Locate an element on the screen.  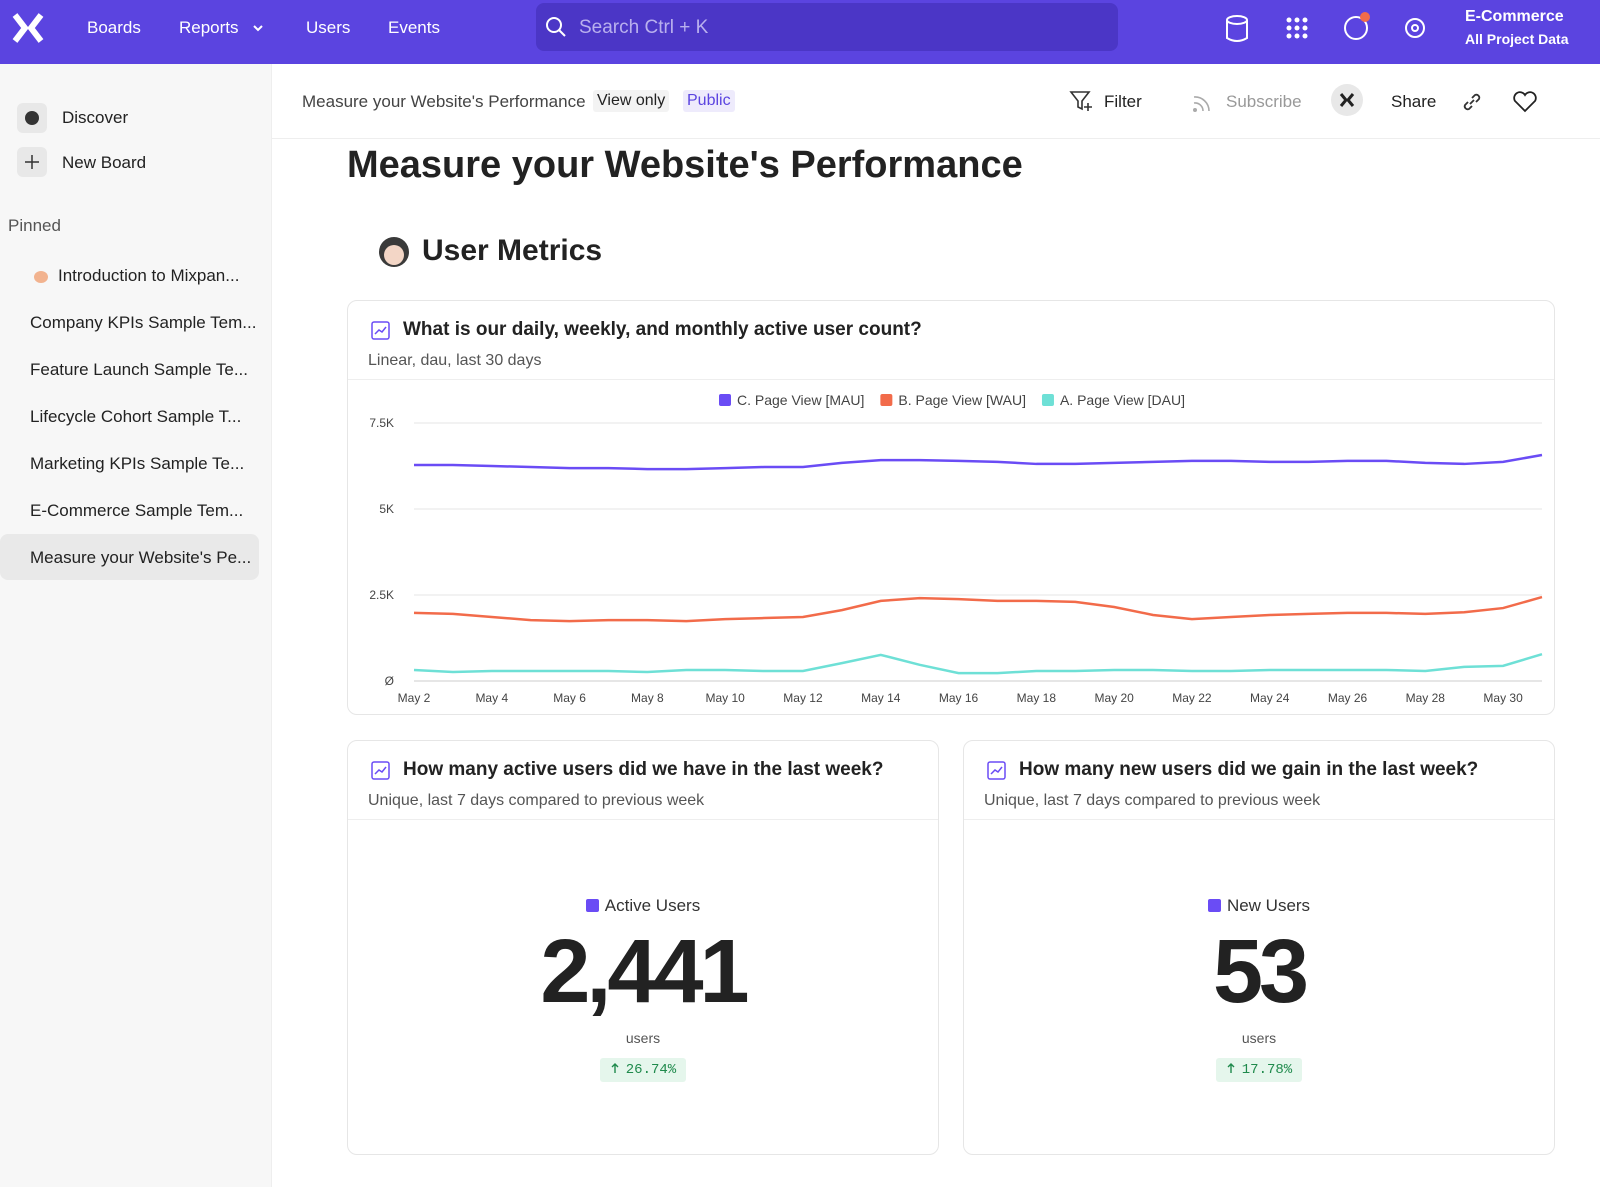
x-tick-label: May 6 is located at coordinates (569, 698).